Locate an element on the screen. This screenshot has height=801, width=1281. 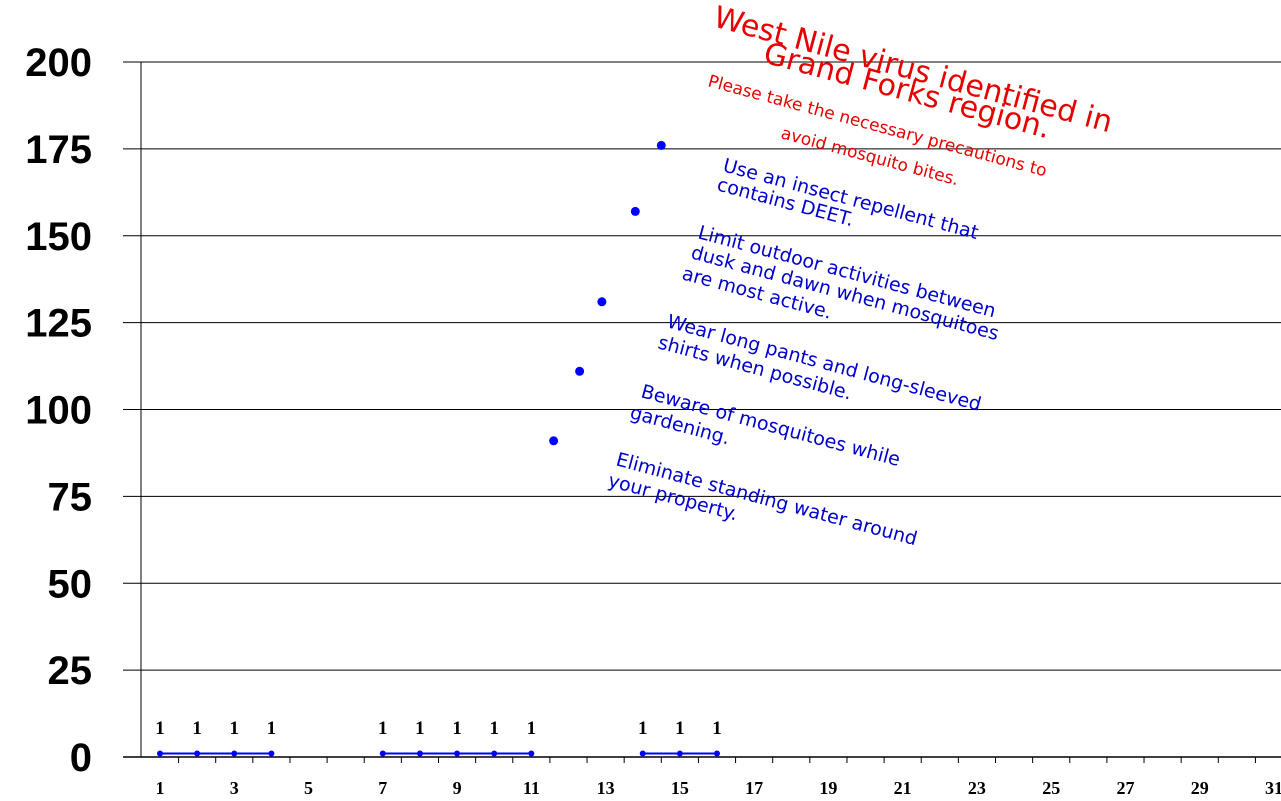
x-tick-label: 23 is located at coordinates (977, 788).